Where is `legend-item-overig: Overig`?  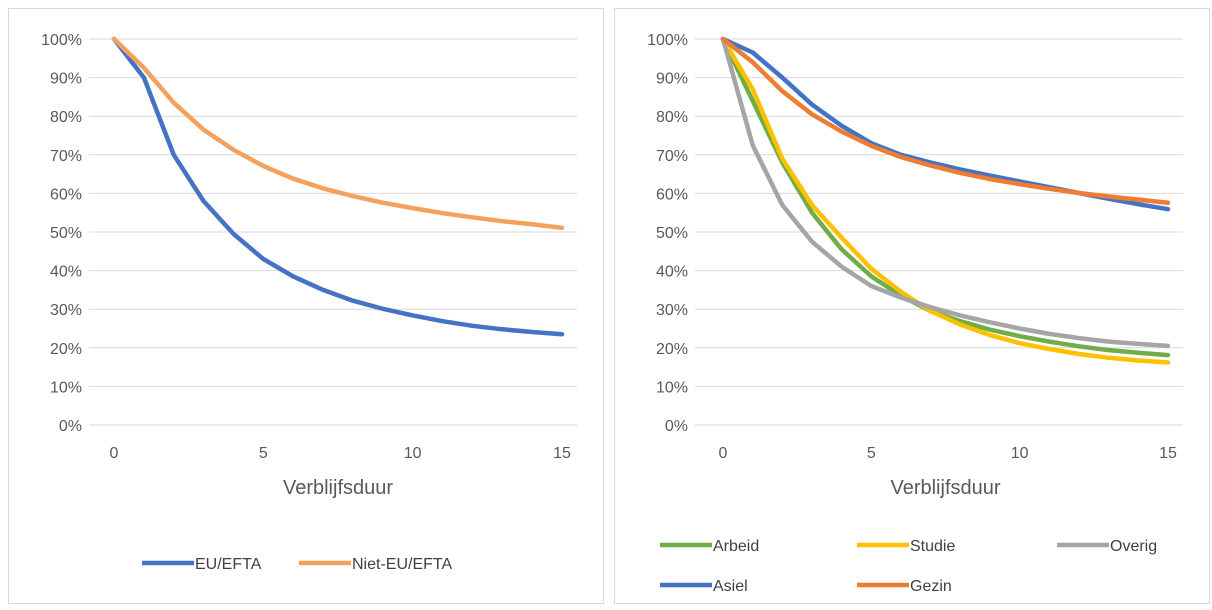
legend-item-overig: Overig is located at coordinates (1107, 546).